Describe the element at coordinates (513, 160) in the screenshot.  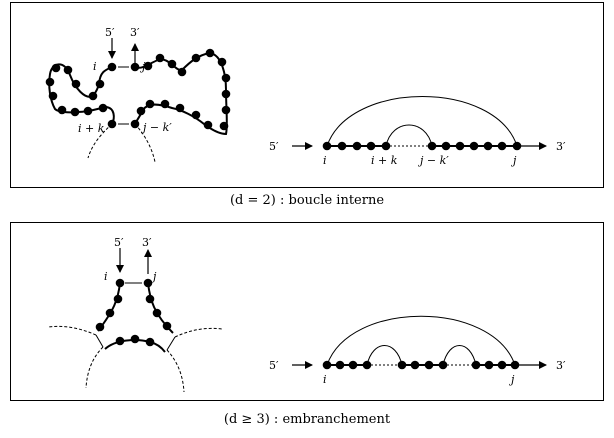
I see `arc-label-j: j` at that location.